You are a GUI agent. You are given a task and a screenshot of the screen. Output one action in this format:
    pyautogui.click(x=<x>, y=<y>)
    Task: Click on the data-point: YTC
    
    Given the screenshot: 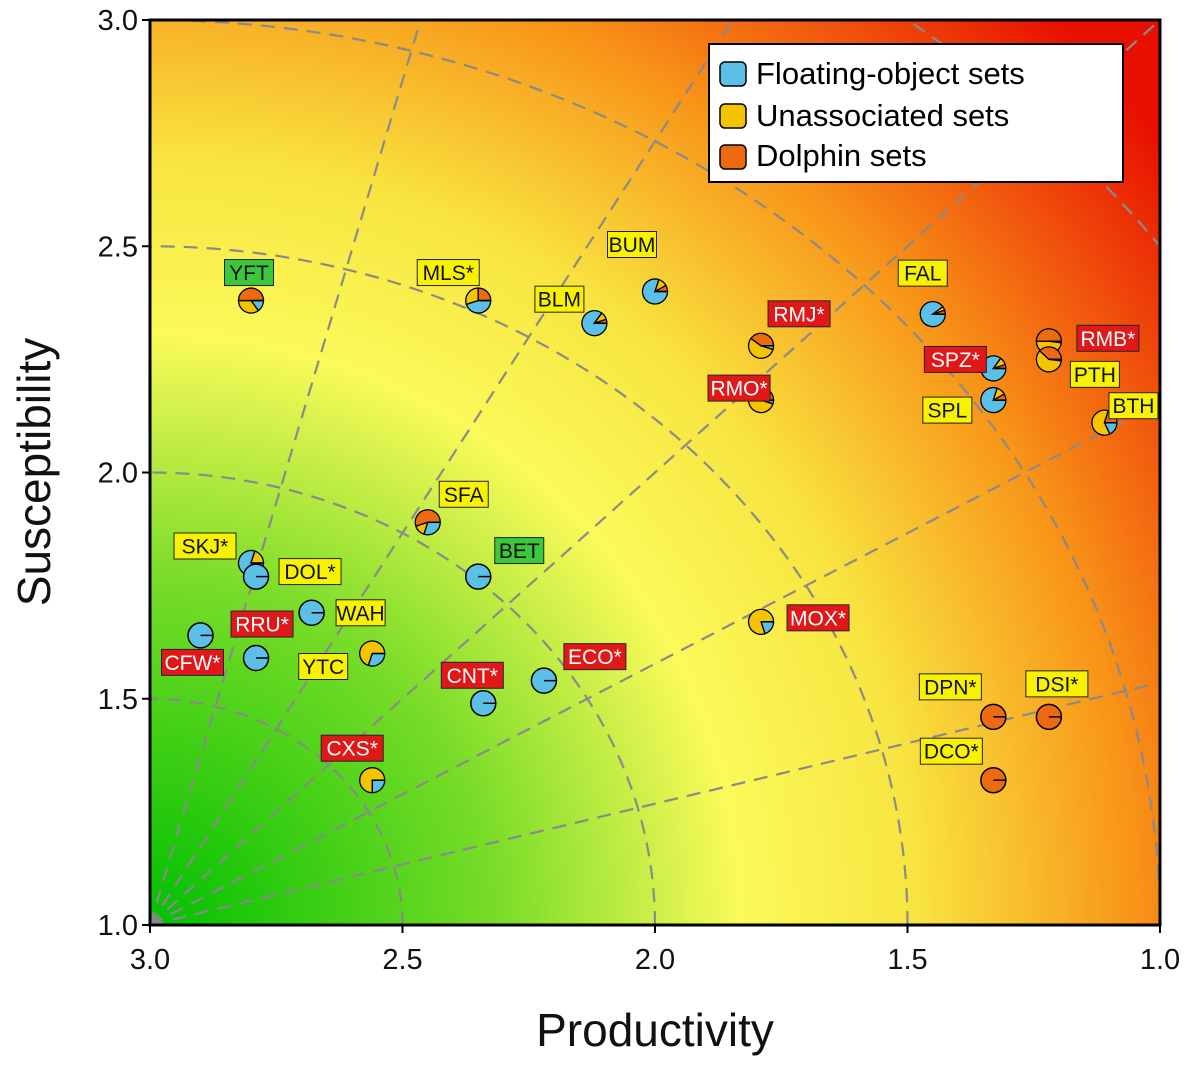 What is the action you would take?
    pyautogui.click(x=342, y=660)
    